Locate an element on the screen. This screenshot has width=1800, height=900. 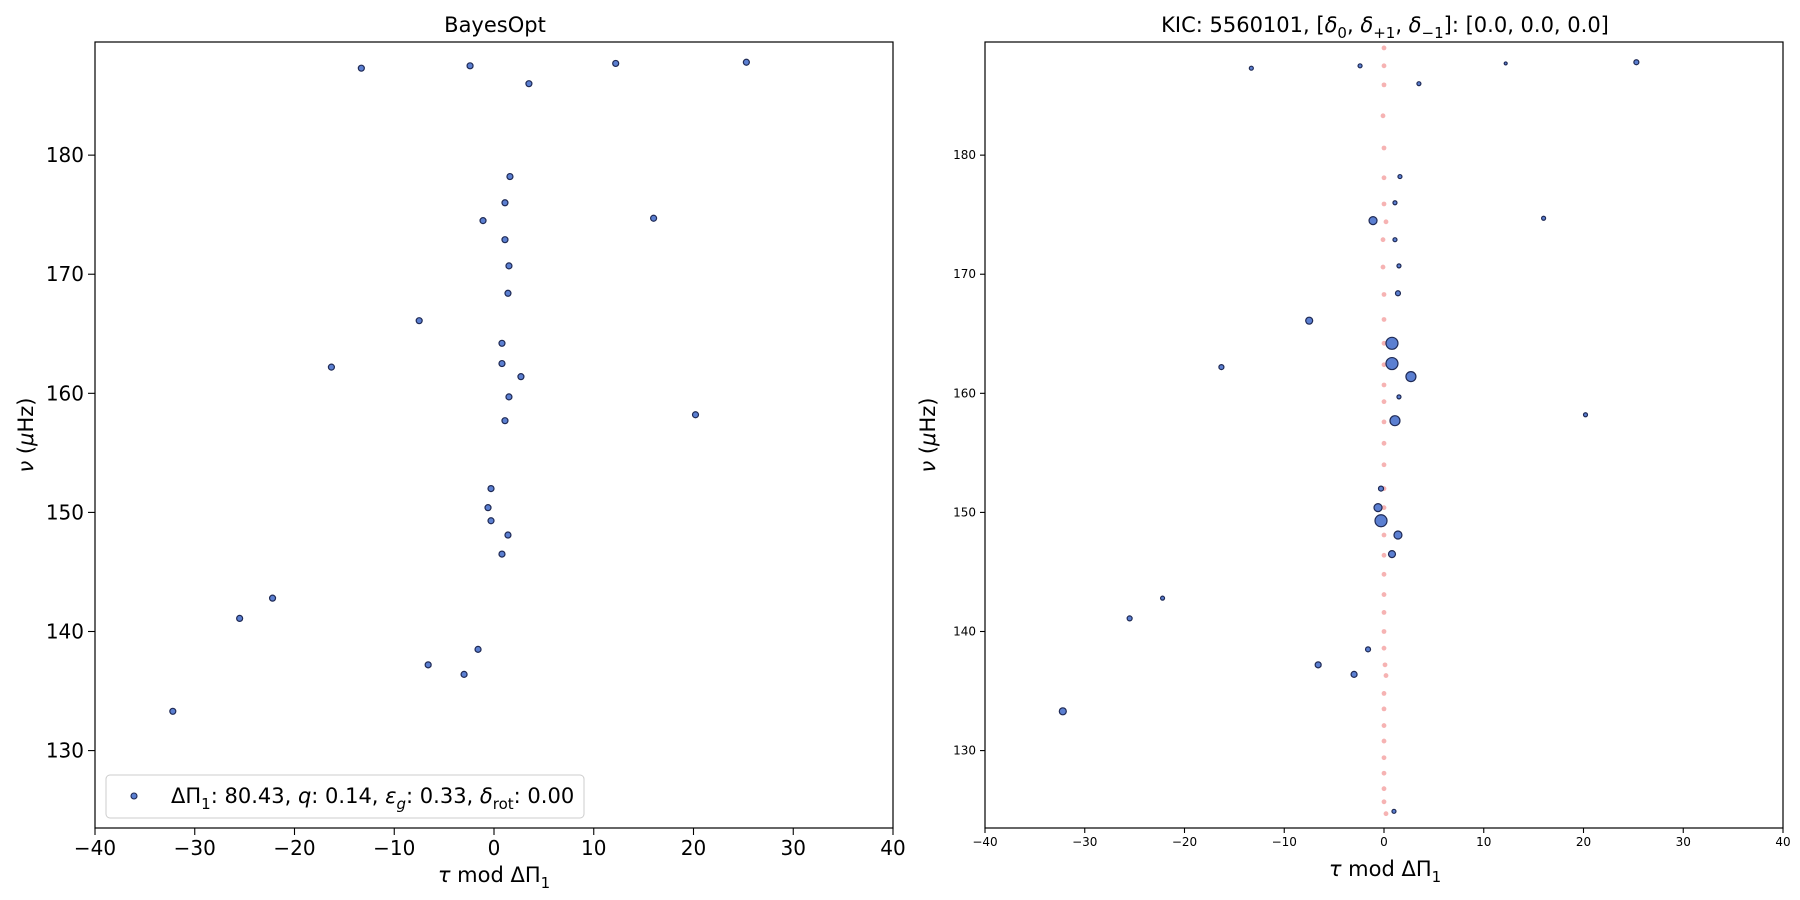
legend-marker is located at coordinates (134, 796).